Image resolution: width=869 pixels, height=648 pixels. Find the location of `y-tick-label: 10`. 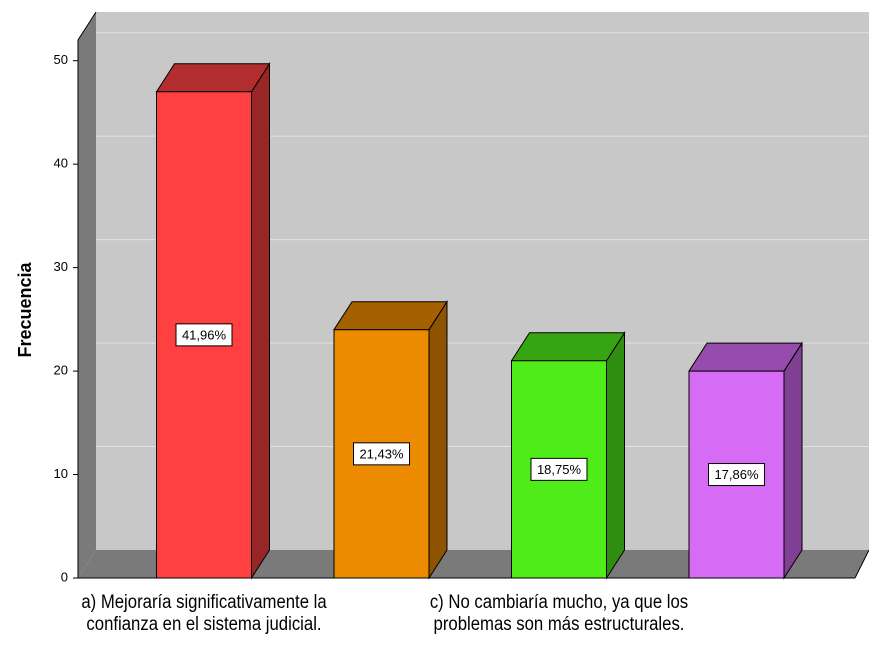

y-tick-label: 10 is located at coordinates (61, 473).